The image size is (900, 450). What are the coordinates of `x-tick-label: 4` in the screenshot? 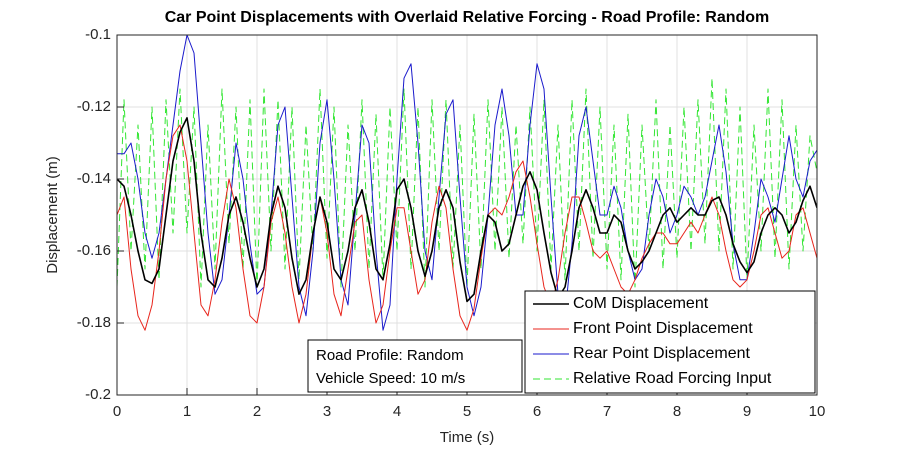 It's located at (397, 411).